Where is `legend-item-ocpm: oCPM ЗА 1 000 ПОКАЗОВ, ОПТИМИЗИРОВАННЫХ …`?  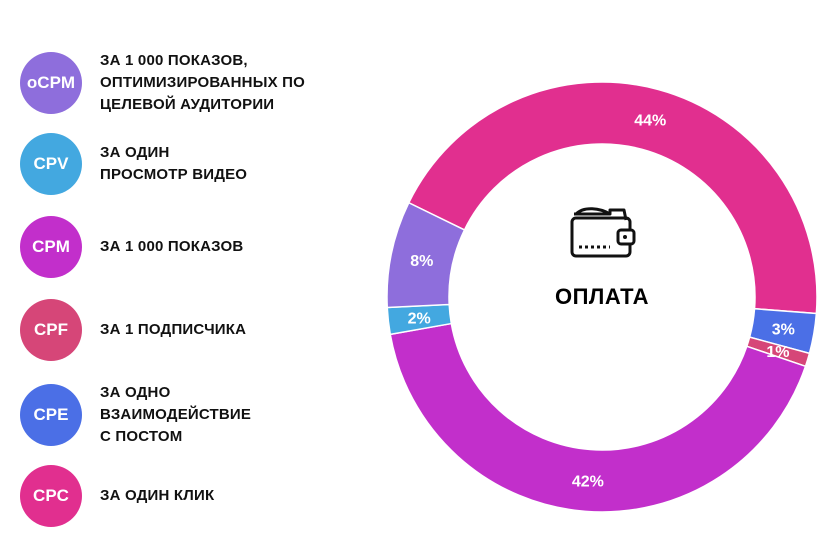
legend-item-ocpm: oCPM ЗА 1 000 ПОКАЗОВ, ОПТИМИЗИРОВАННЫХ … is located at coordinates (162, 83).